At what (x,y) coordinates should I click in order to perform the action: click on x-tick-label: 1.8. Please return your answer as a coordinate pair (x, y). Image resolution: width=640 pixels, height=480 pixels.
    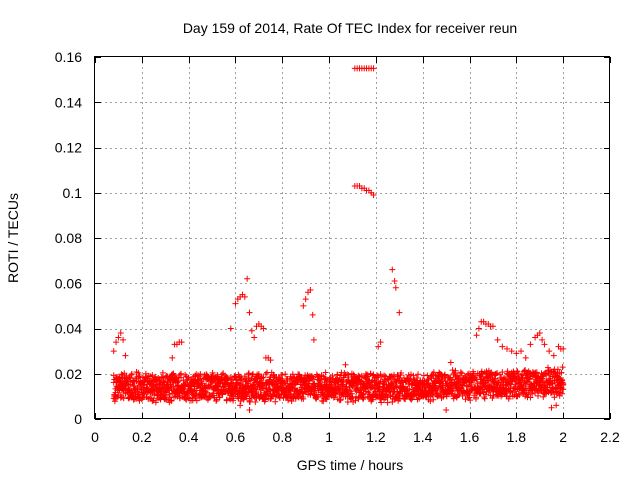
    Looking at the image, I should click on (517, 437).